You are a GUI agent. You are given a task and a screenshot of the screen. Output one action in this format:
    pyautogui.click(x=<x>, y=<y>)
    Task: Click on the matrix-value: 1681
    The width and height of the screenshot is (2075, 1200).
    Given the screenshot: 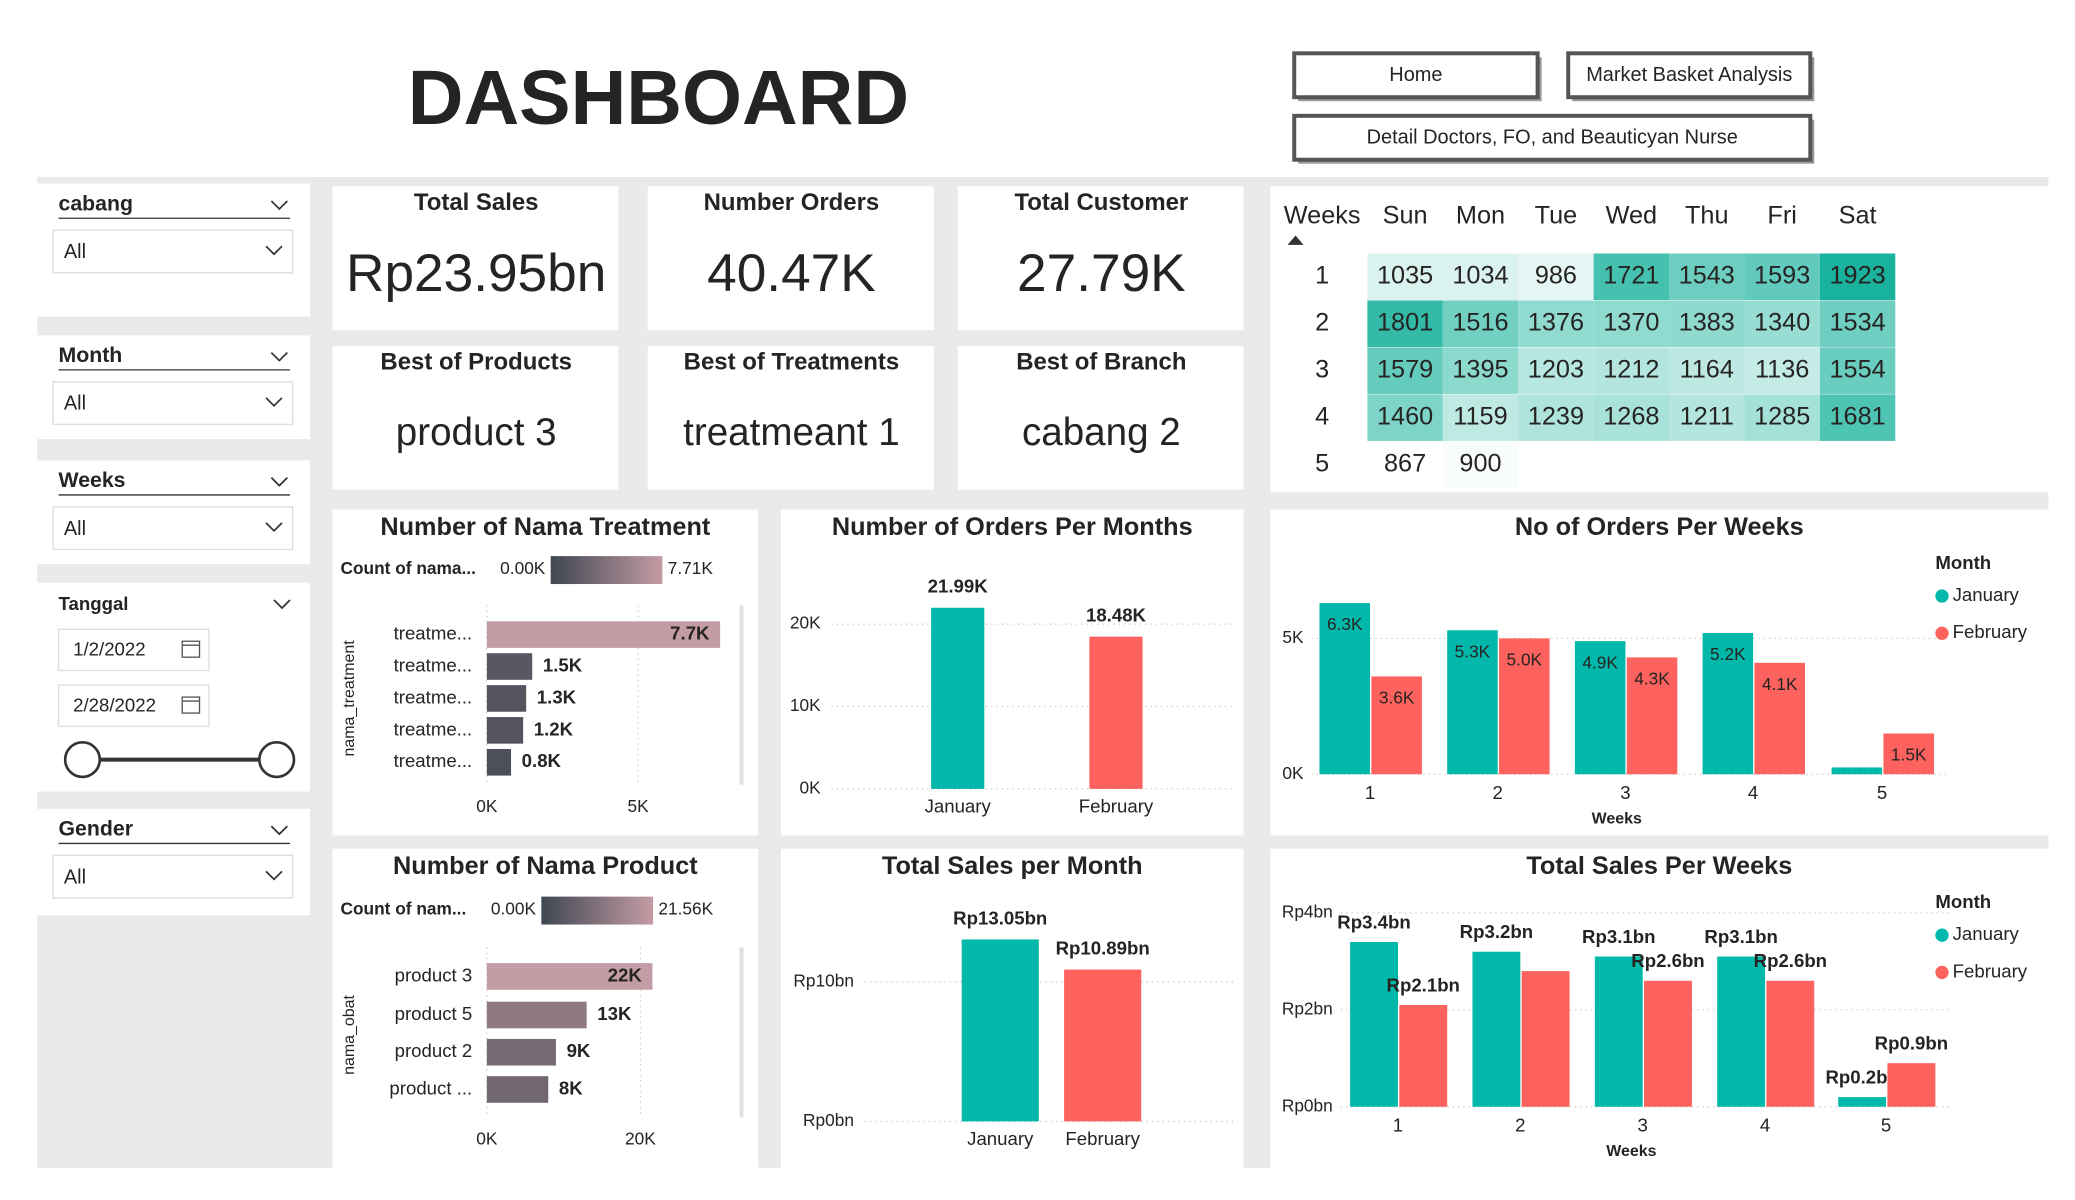 What is the action you would take?
    pyautogui.click(x=1857, y=416)
    